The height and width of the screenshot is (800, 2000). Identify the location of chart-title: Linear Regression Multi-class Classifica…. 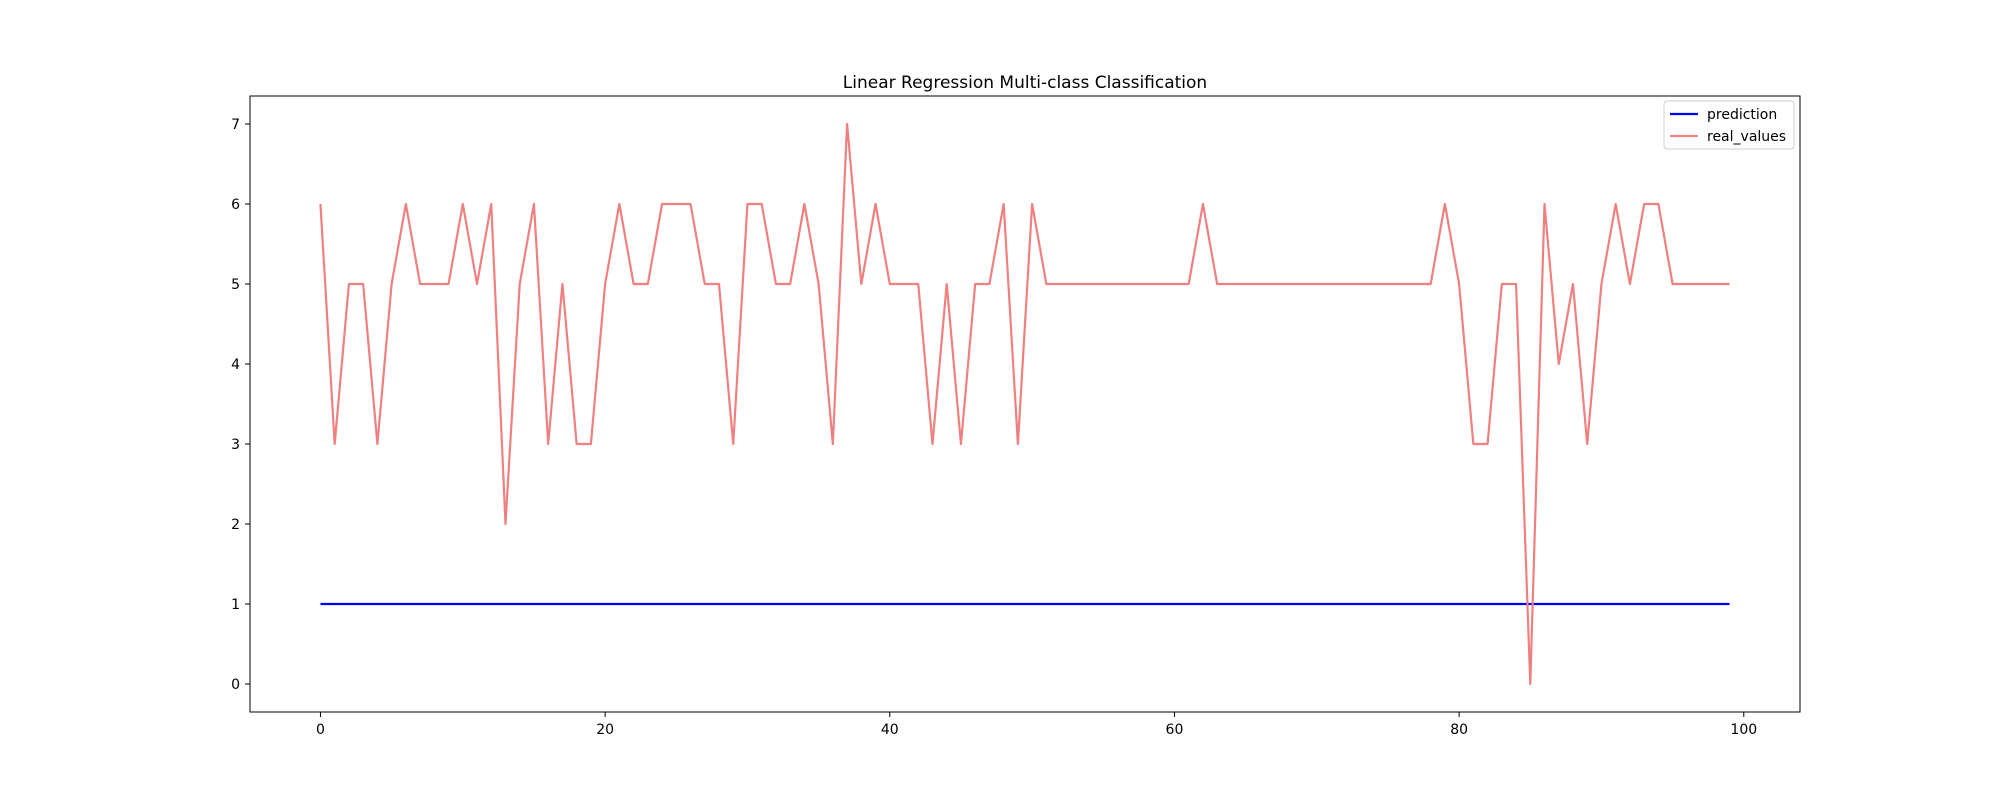
(1025, 83).